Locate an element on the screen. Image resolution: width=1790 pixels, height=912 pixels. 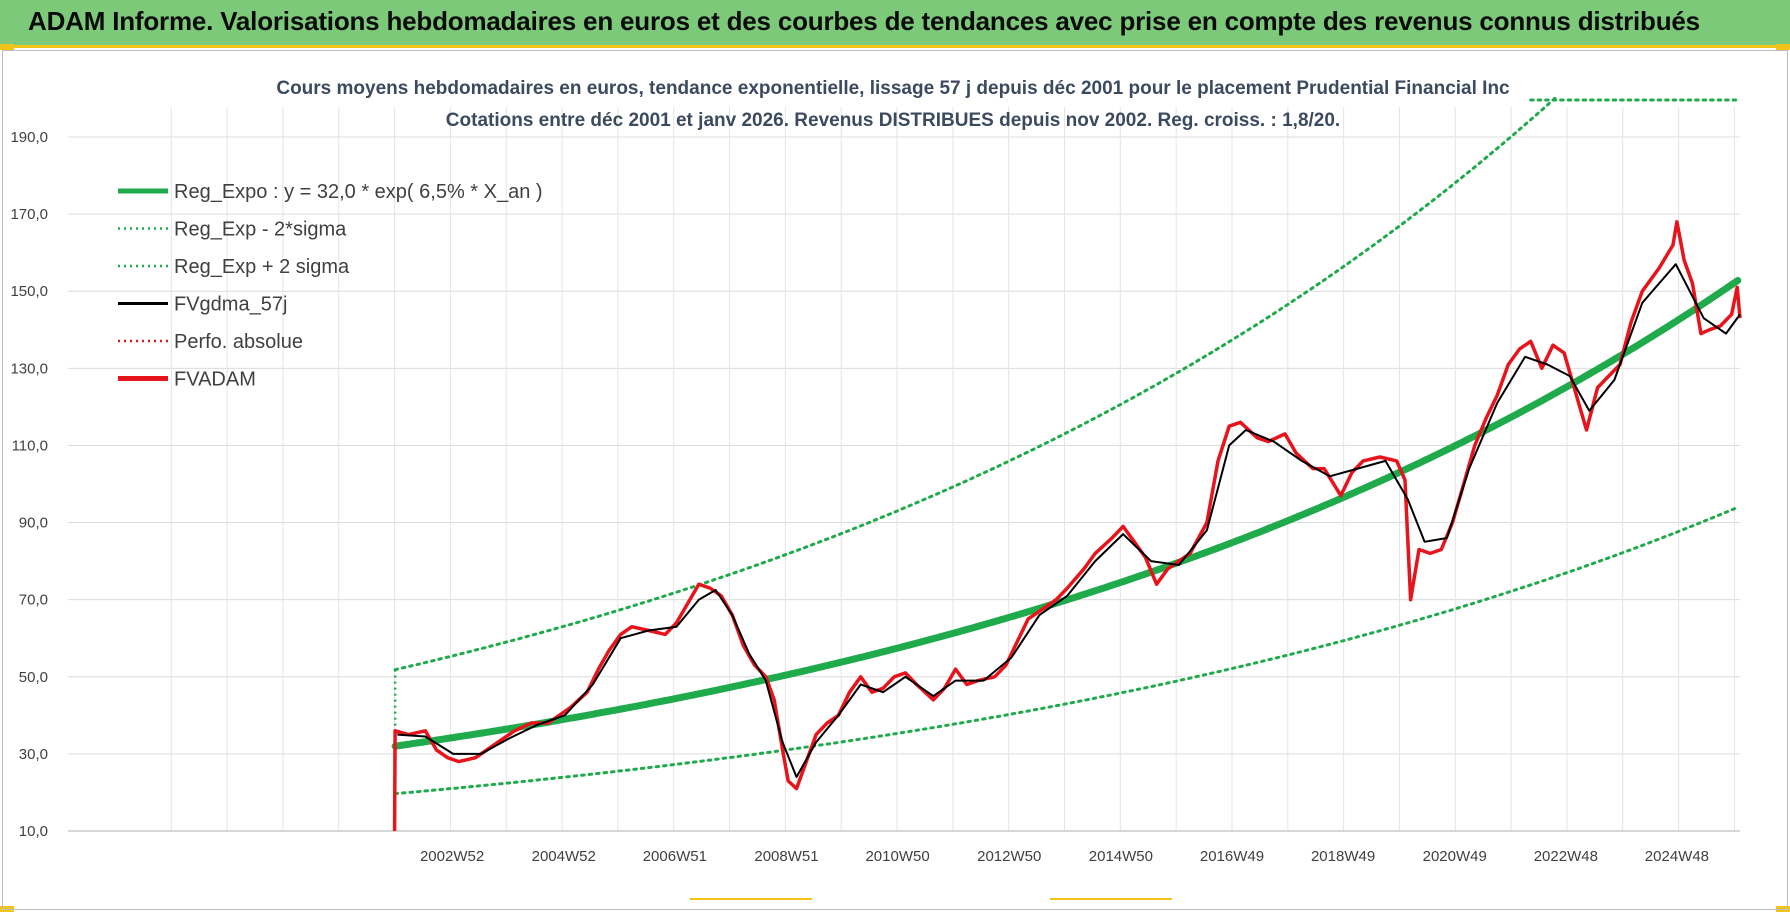
y-tick-label: 90,0 is located at coordinates (33, 523).